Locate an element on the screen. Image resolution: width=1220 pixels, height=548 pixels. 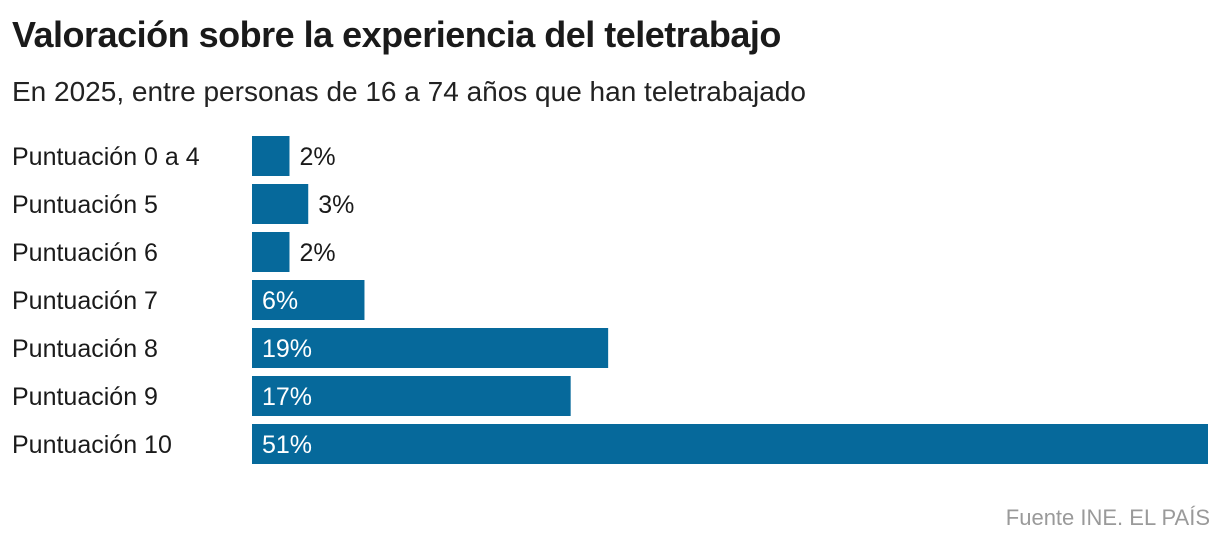
category-label: Puntuación 8 is located at coordinates (85, 349).